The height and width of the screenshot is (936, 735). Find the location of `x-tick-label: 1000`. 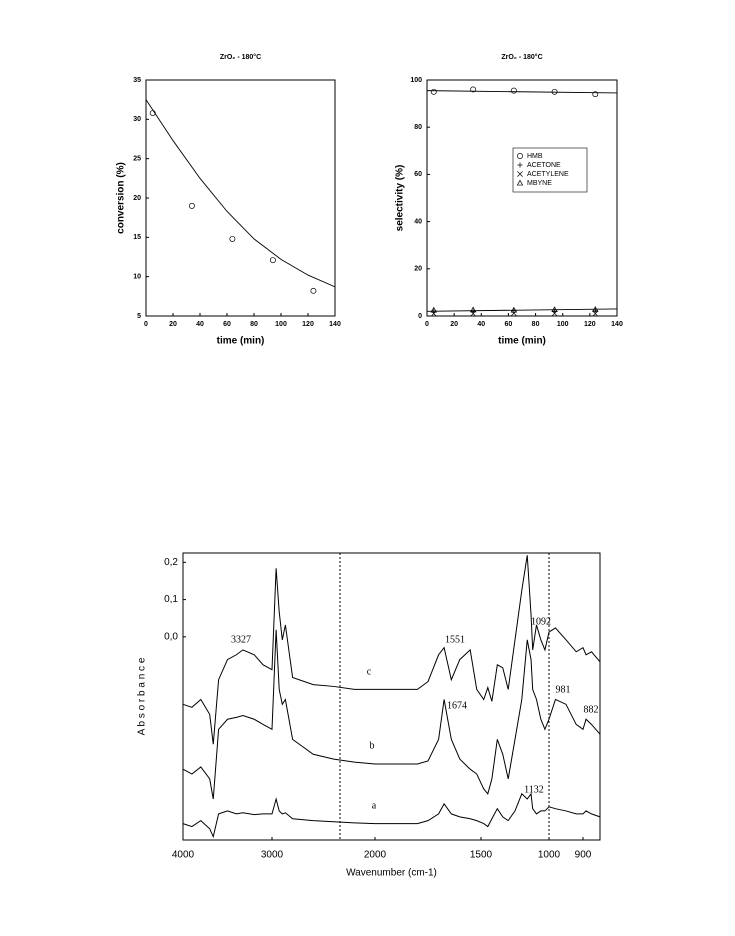

x-tick-label: 1000 is located at coordinates (549, 855).